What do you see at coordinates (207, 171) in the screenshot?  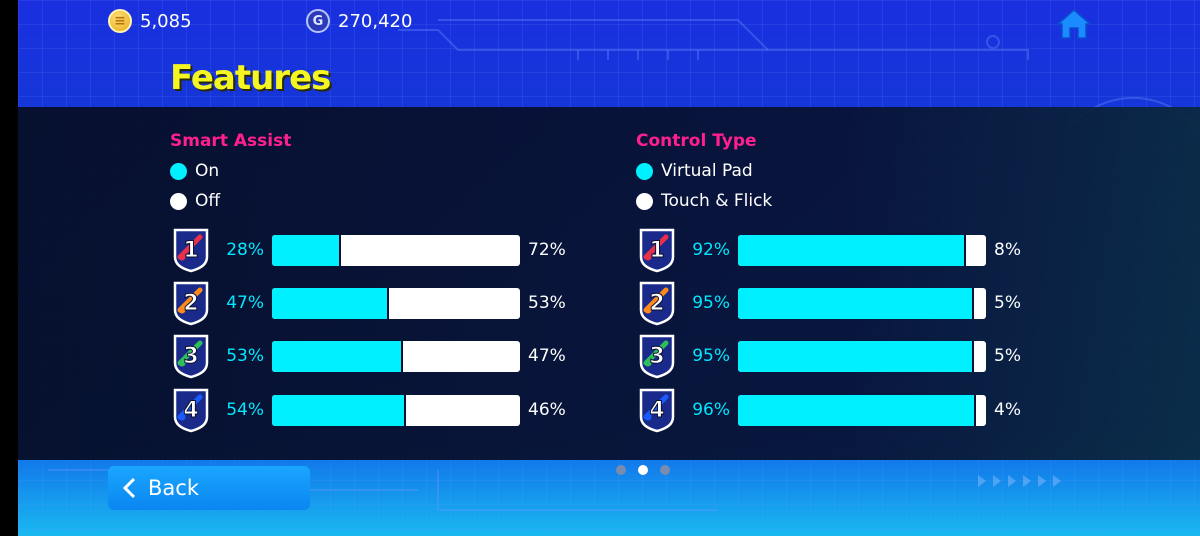 I see `legend-on-label: On` at bounding box center [207, 171].